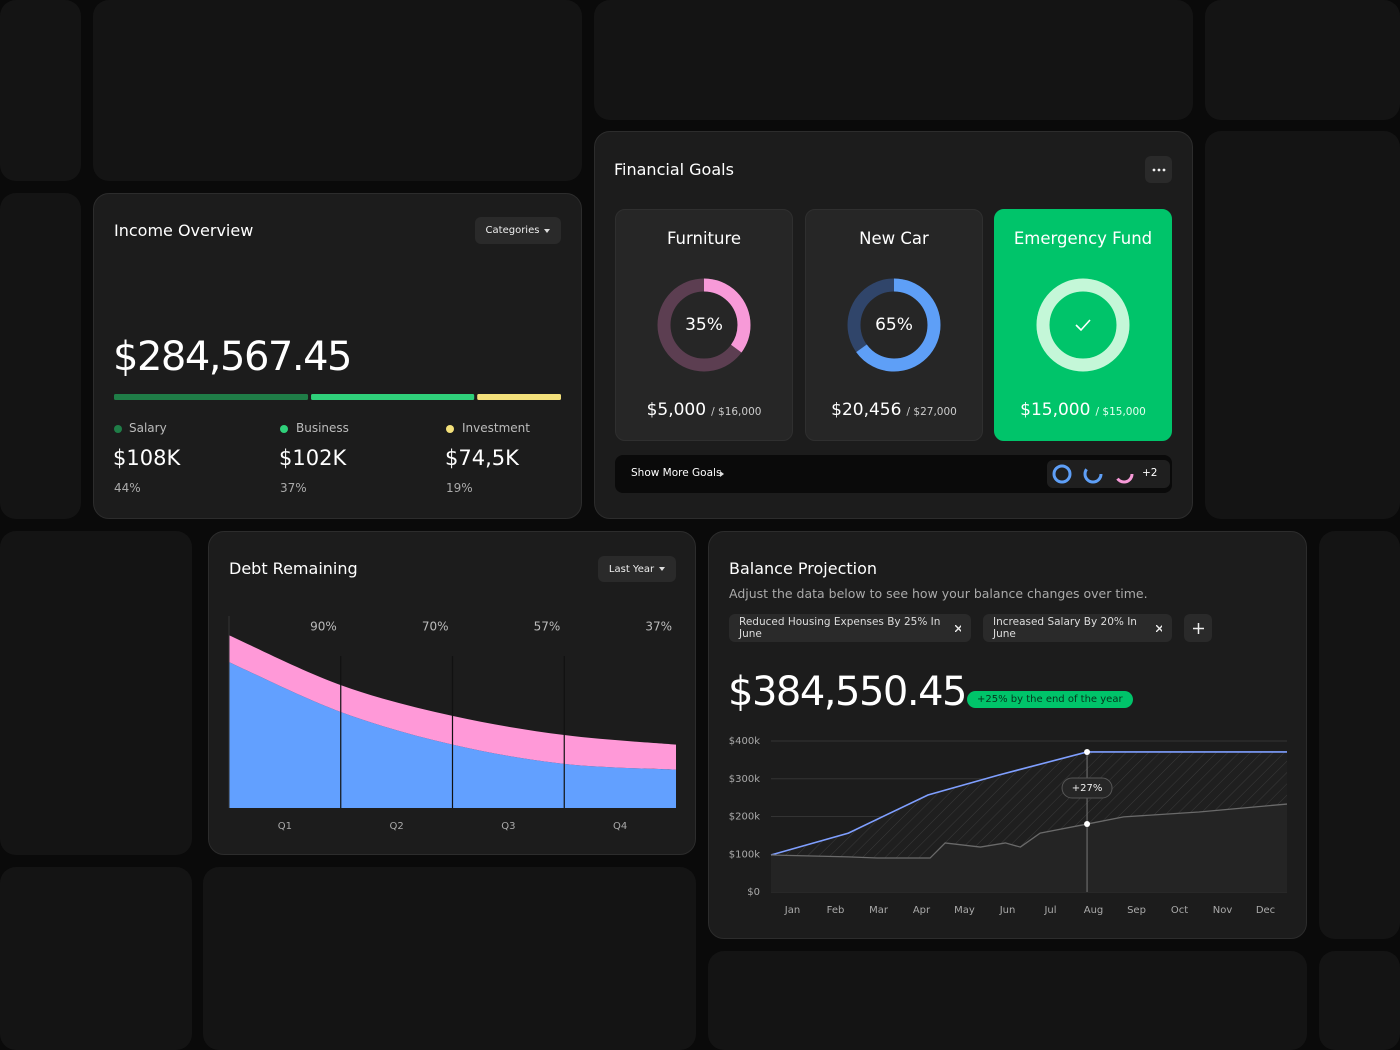 This screenshot has width=1400, height=1050. What do you see at coordinates (736, 412) in the screenshot?
I see `goal-target: / $16,000` at bounding box center [736, 412].